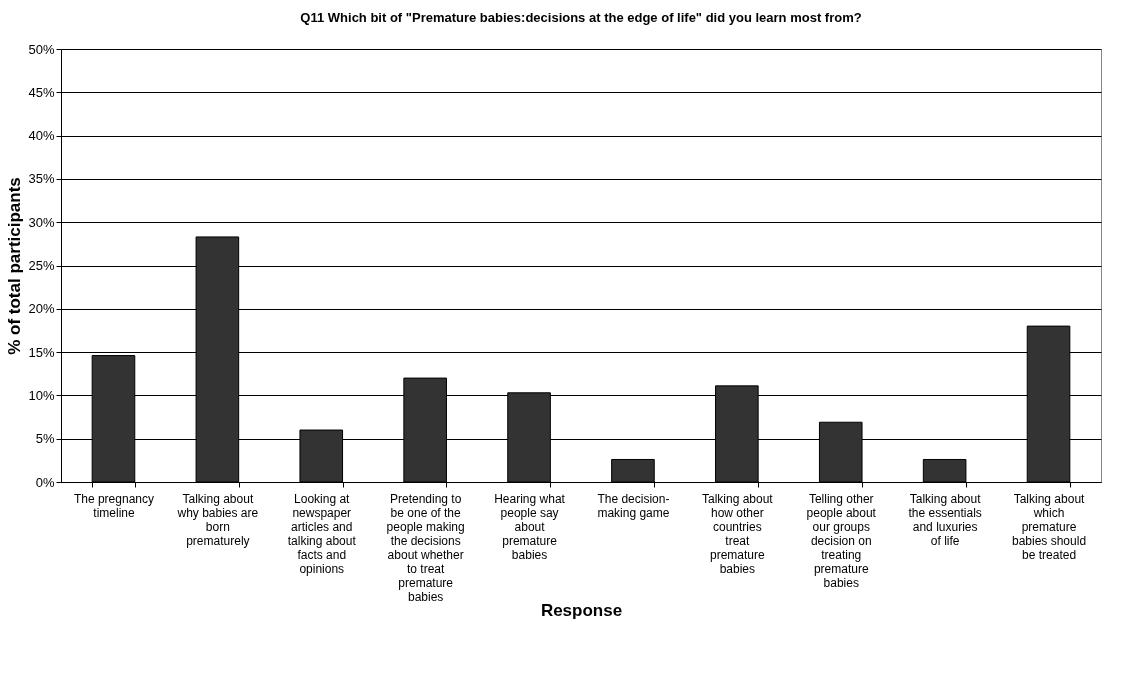 This screenshot has height=689, width=1136. I want to click on y-tick-label: 40%, so click(41, 136).